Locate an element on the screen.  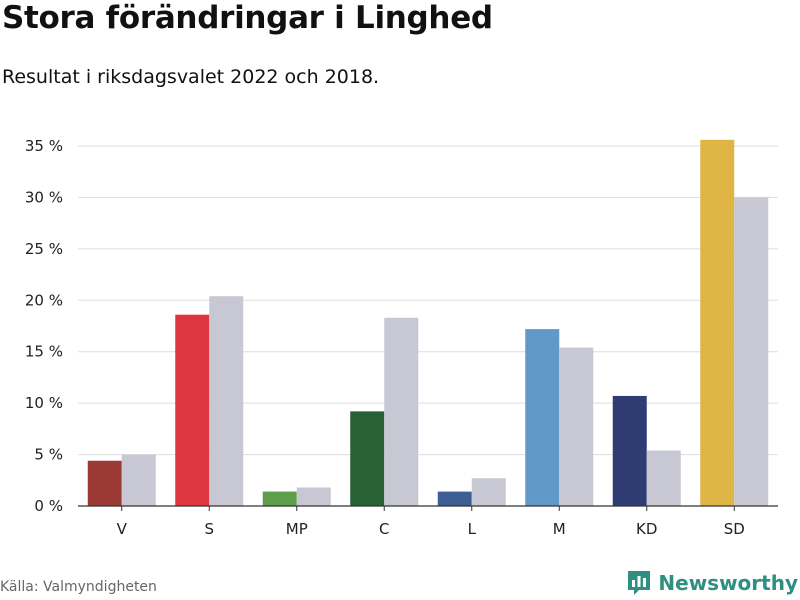
x-tick-label: MP is located at coordinates (297, 529).